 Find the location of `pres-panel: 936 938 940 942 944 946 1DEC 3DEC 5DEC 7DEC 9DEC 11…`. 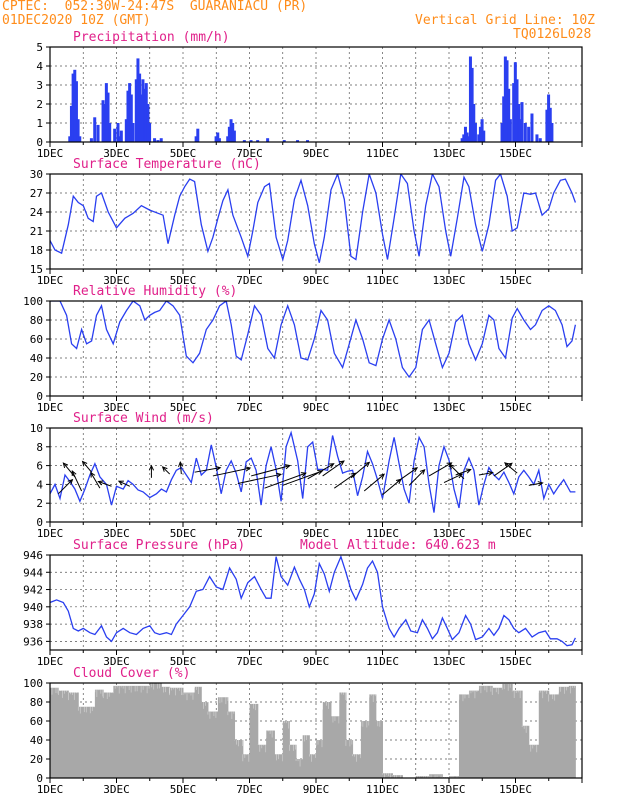

pres-panel: 936 938 940 942 944 946 1DEC 3DEC 5DEC 7DEC 9DEC 11… is located at coordinates (303, 603).